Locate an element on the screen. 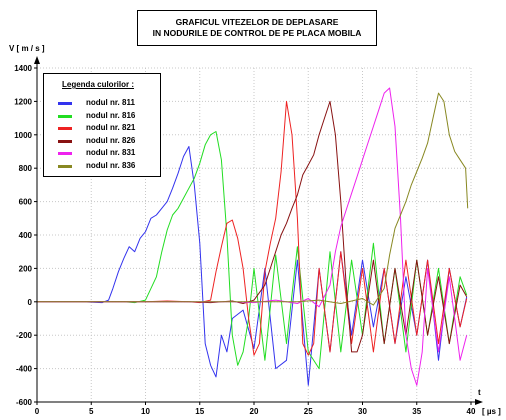  y-tick-label-1: -400 is located at coordinates (24, 369).